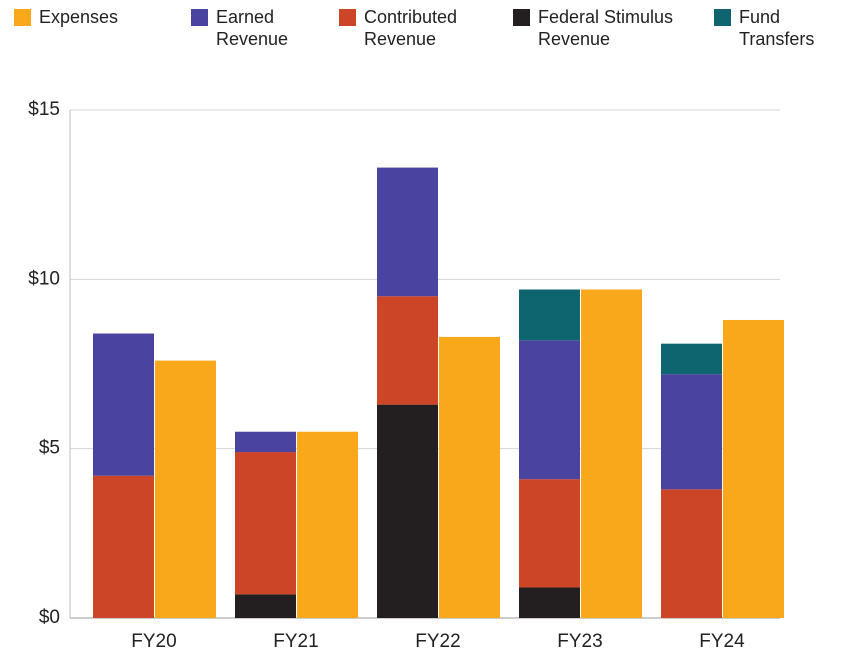  I want to click on y-tick-label: $5, so click(49, 448).